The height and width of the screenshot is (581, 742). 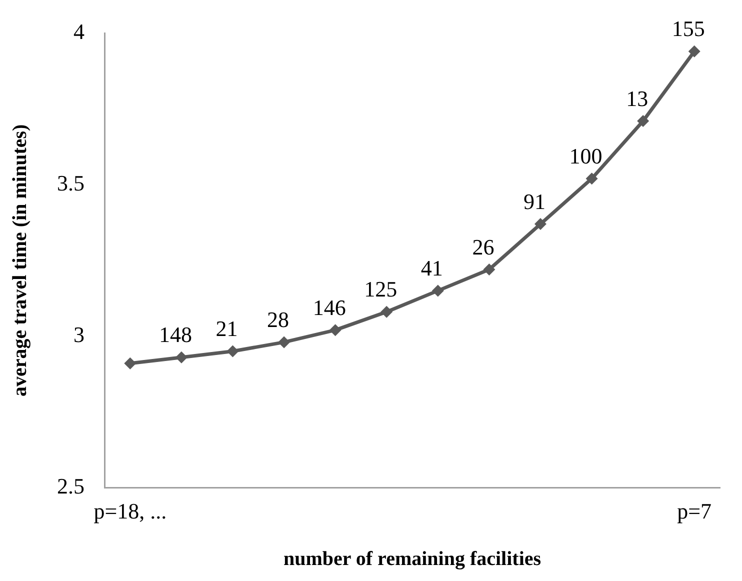 I want to click on annotation: 41, so click(x=431, y=267).